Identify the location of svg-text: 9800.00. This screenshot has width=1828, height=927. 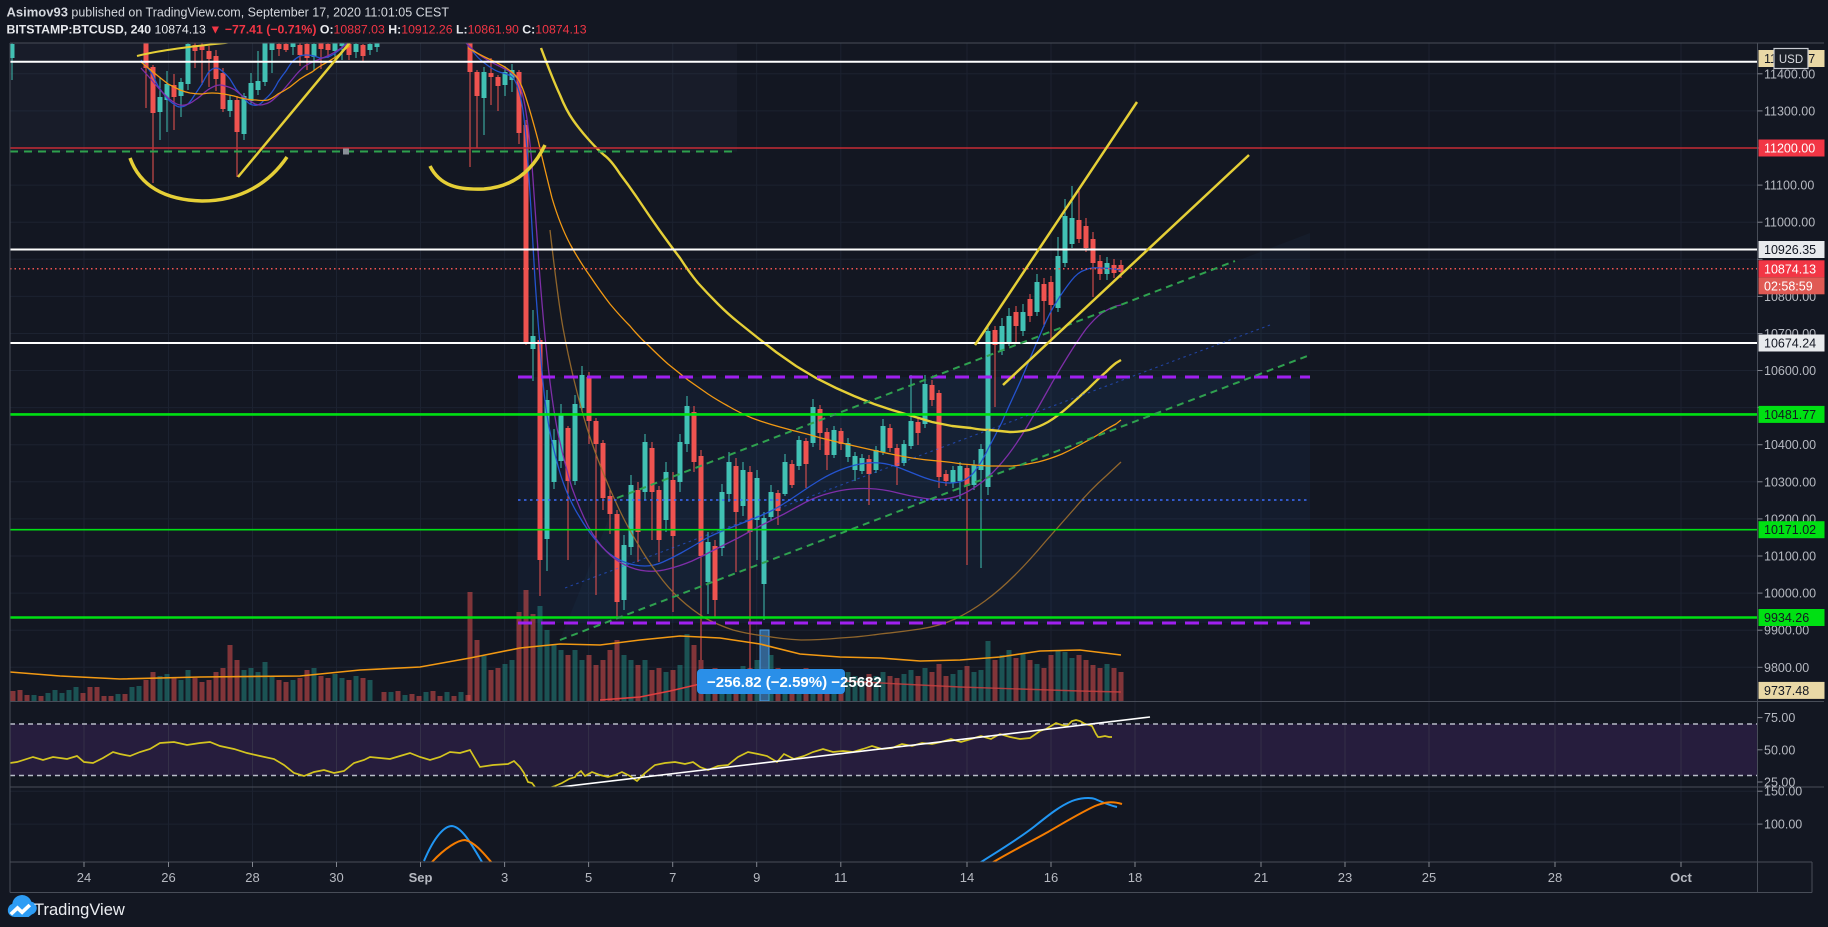
(1786, 668).